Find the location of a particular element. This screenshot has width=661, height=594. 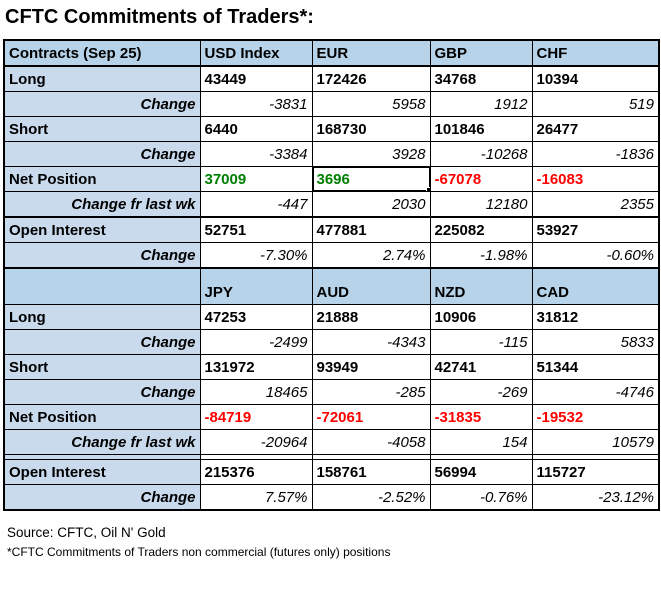

cell-value: 215376 is located at coordinates (256, 472).